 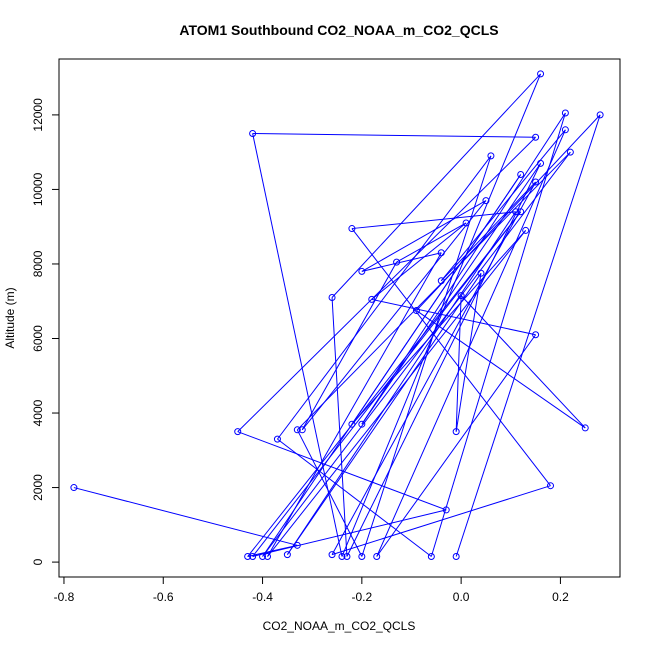 I want to click on x-axis-label: CO2_NOAA_m_CO2_QCLS, so click(x=339, y=626).